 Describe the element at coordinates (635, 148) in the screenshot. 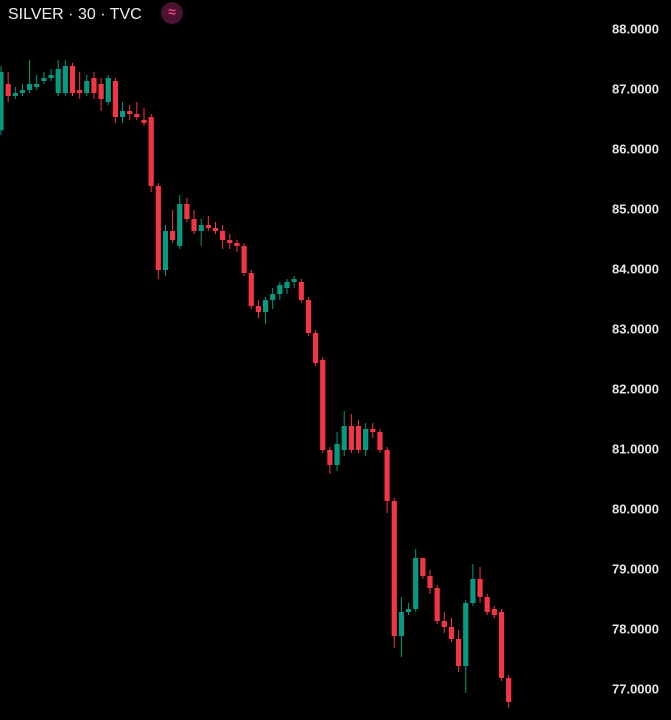

I see `y-tick-label: 86.0000` at that location.